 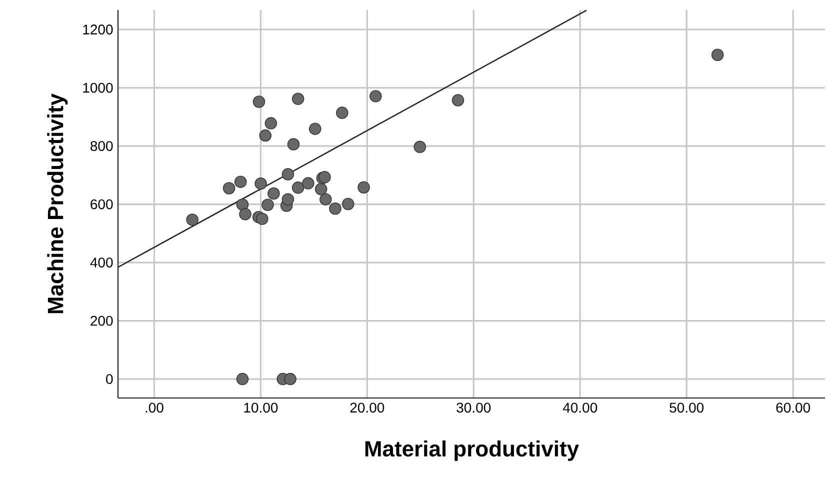 I want to click on y-axis-title: Machine Productivity, so click(x=57, y=203).